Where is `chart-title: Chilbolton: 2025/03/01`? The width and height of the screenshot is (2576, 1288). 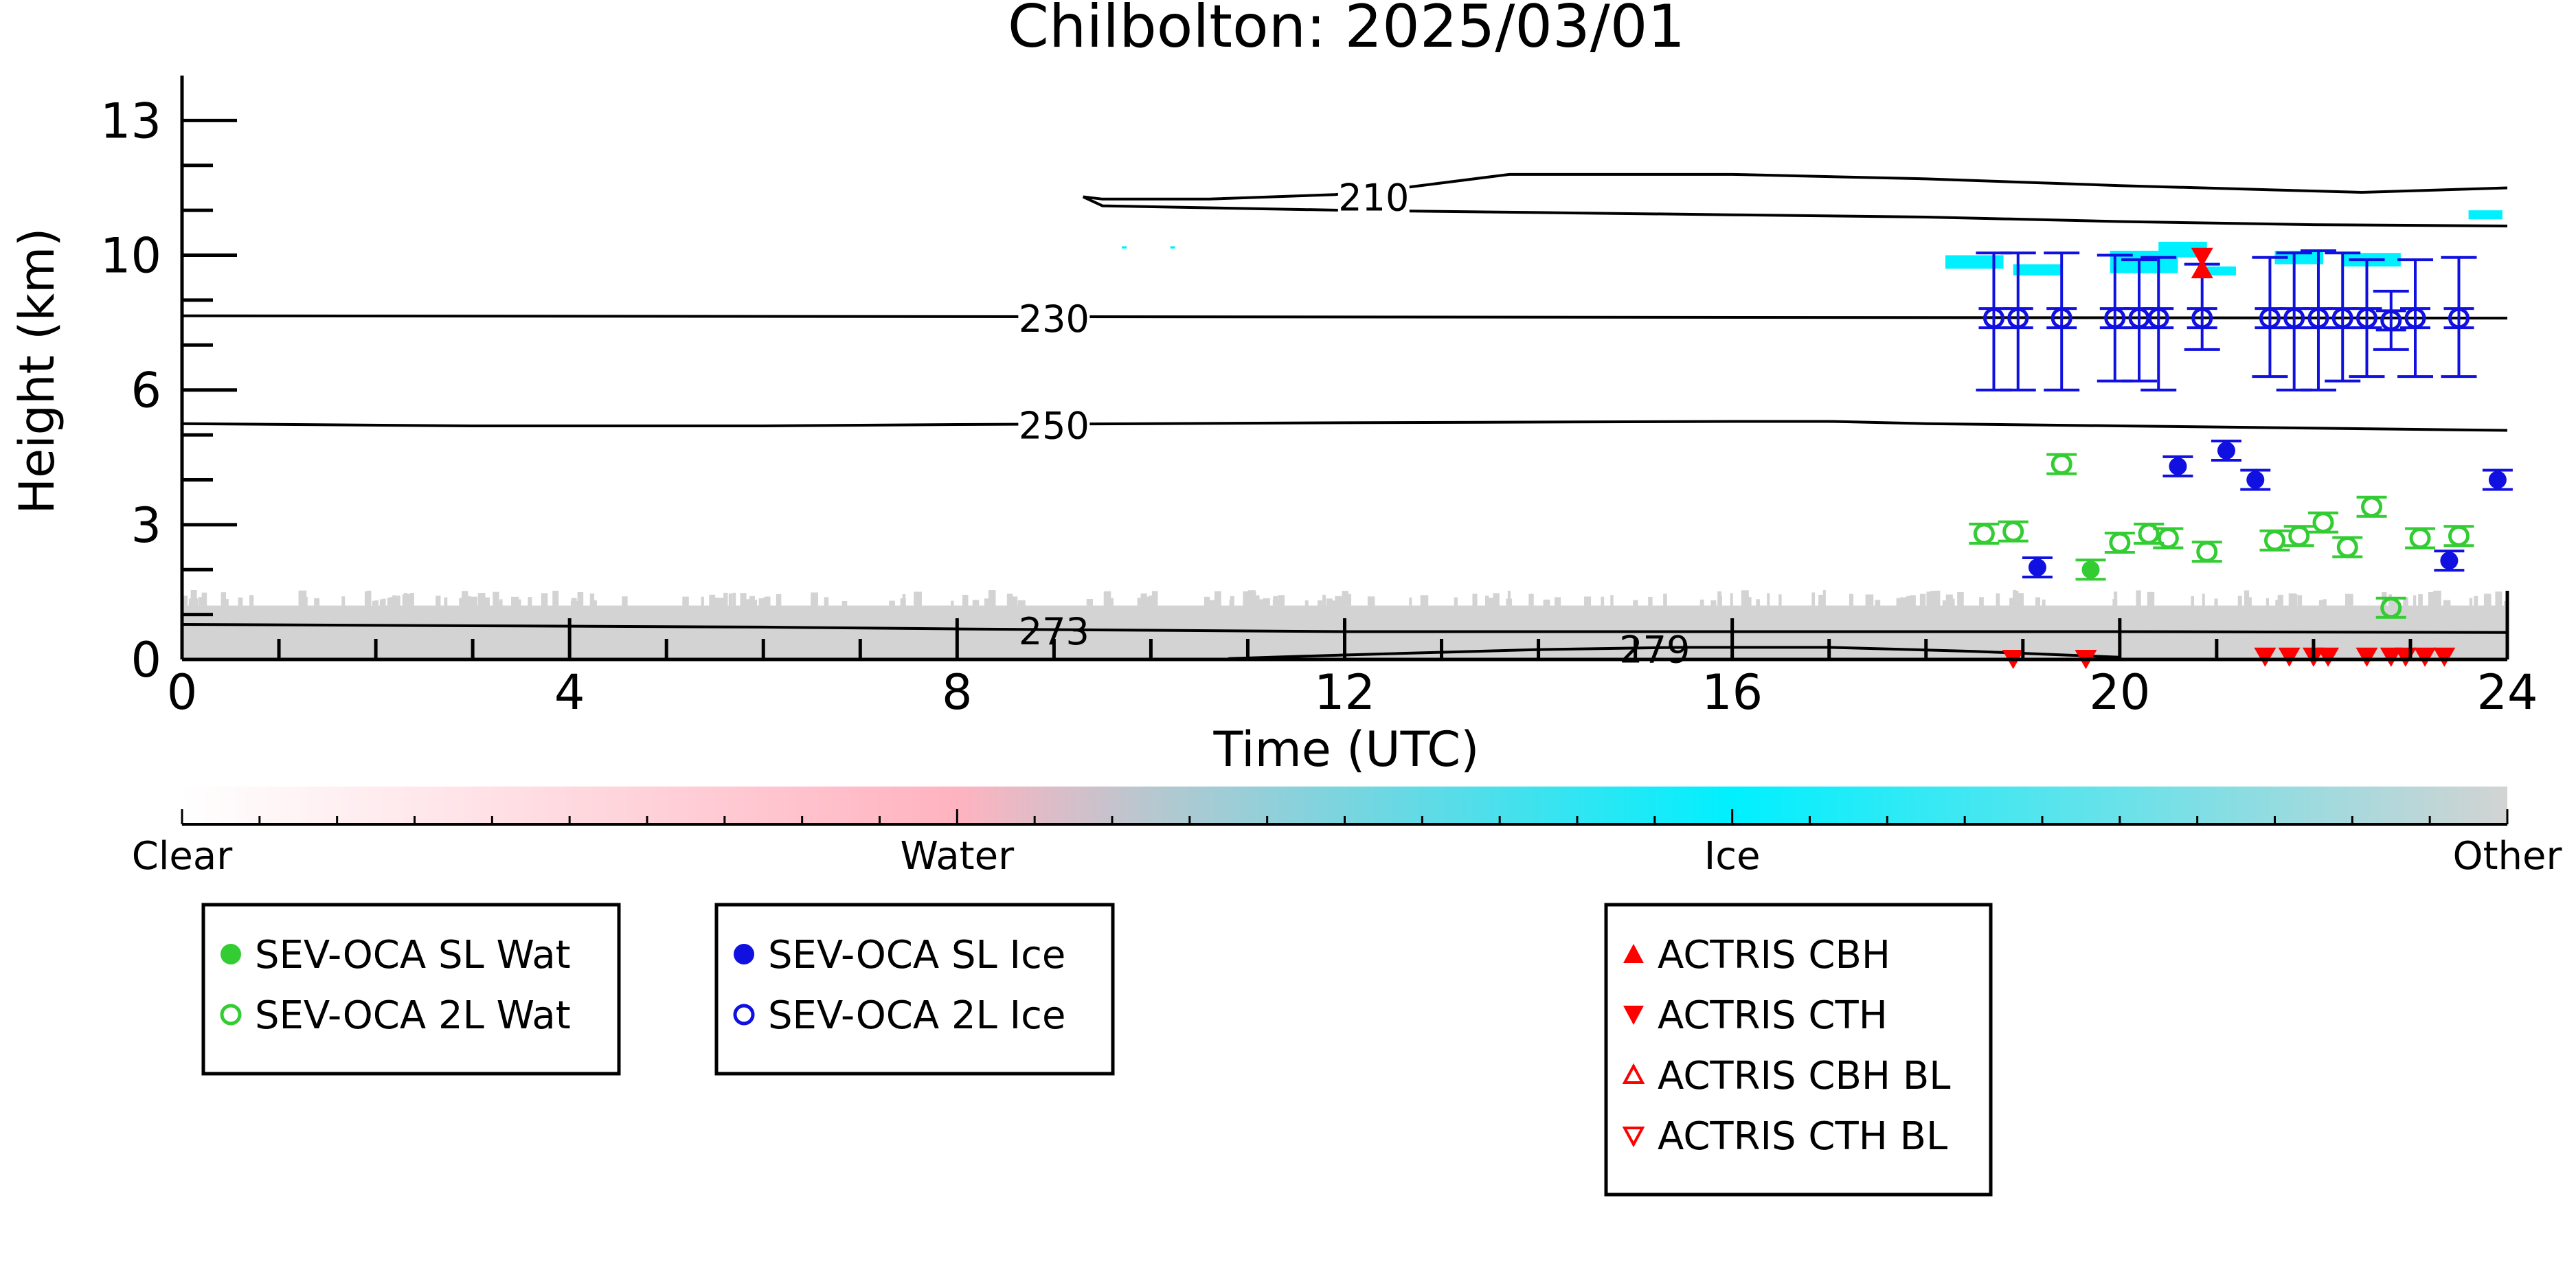
chart-title: Chilbolton: 2025/03/01 is located at coordinates (1346, 30).